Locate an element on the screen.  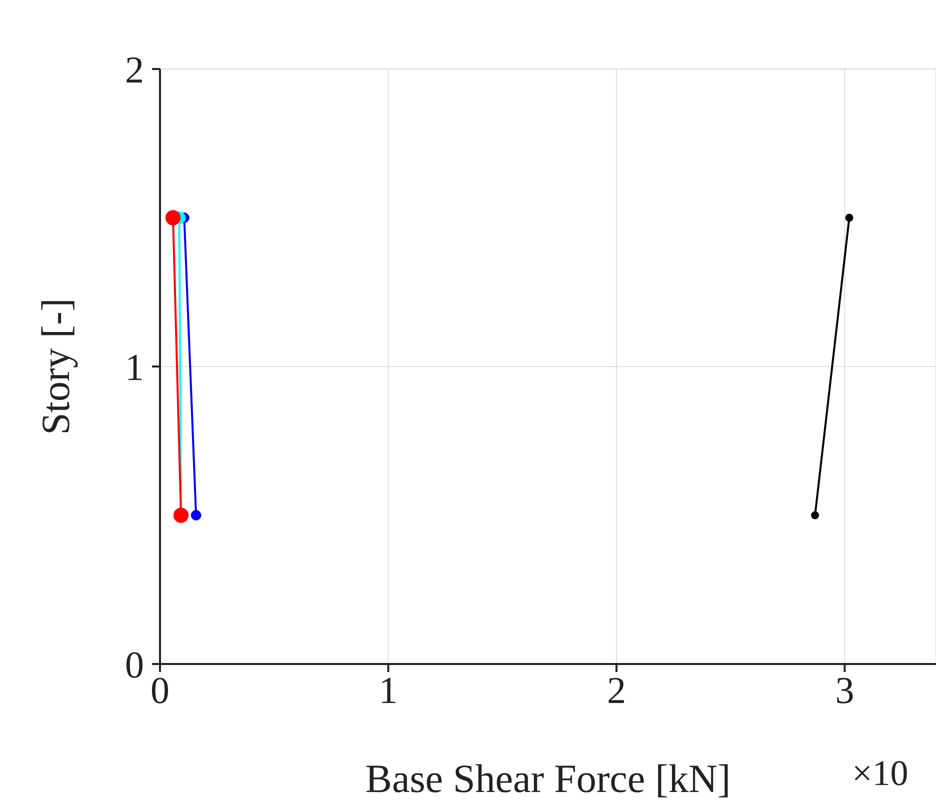
y-tick-label: 2 is located at coordinates (134, 70).